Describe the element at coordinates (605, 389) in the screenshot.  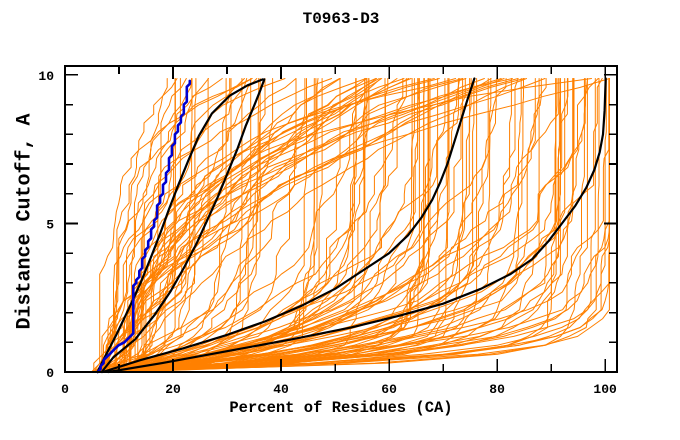
I see `x-tick-label: 100` at that location.